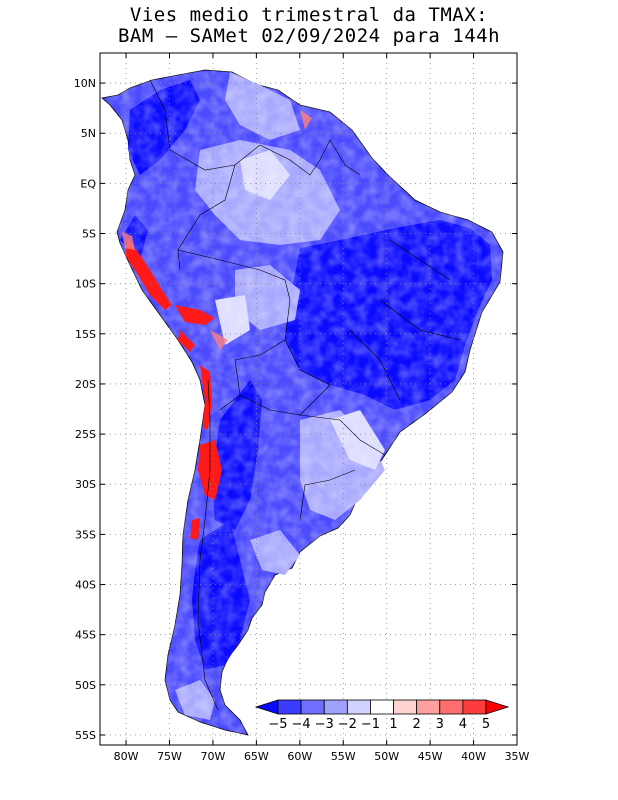 This screenshot has height=800, width=618. Describe the element at coordinates (85, 83) in the screenshot. I see `lat-tick-label: 10N` at that location.